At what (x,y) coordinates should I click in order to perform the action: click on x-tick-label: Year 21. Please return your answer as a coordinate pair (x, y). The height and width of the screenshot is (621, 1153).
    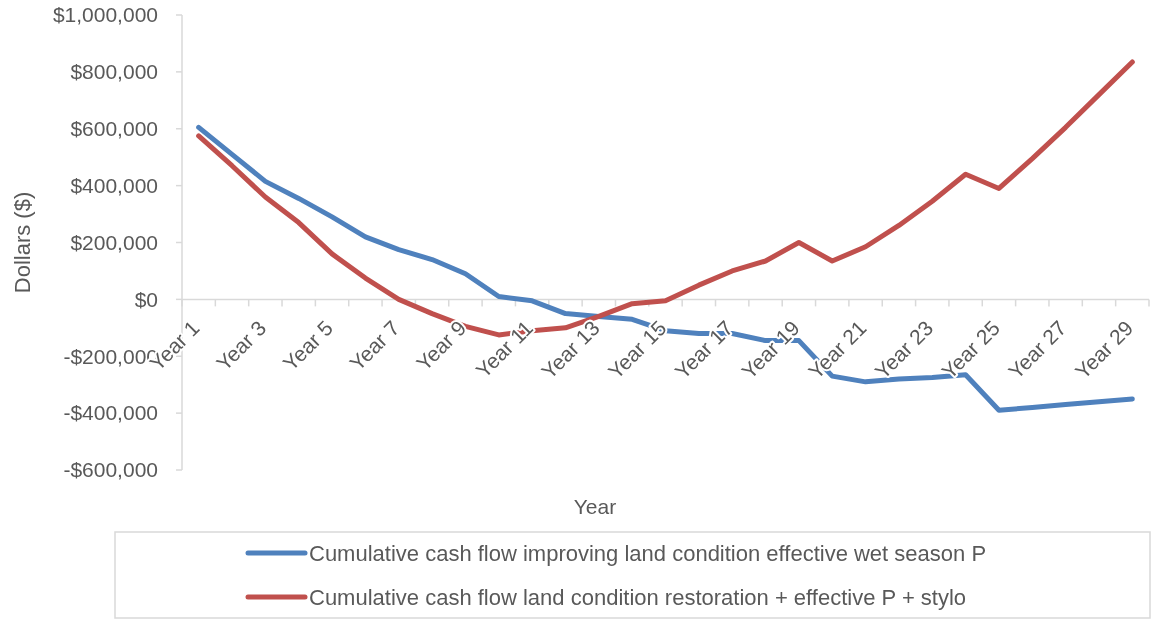
    Looking at the image, I should click on (837, 350).